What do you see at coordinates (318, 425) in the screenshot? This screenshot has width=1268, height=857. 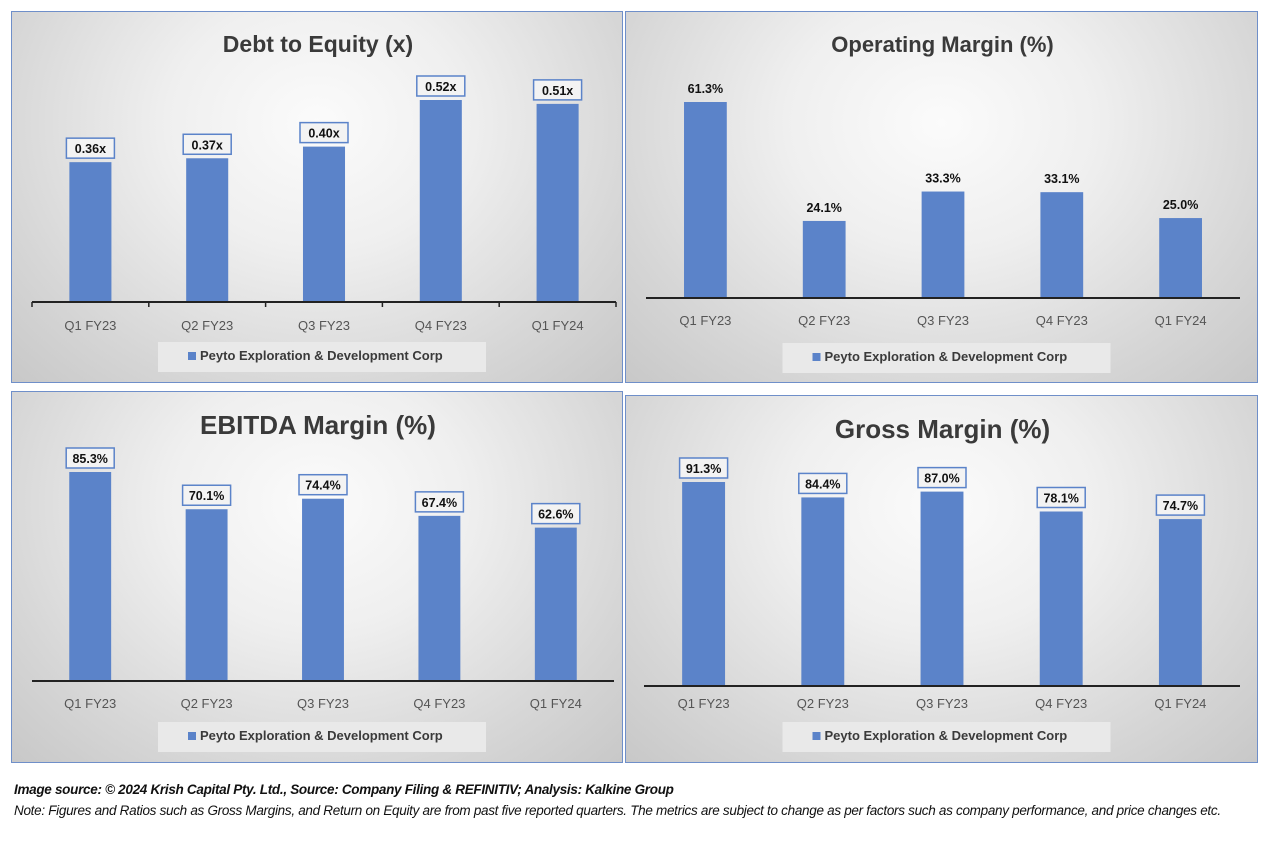 I see `chart-title: EBITDA Margin (%)` at bounding box center [318, 425].